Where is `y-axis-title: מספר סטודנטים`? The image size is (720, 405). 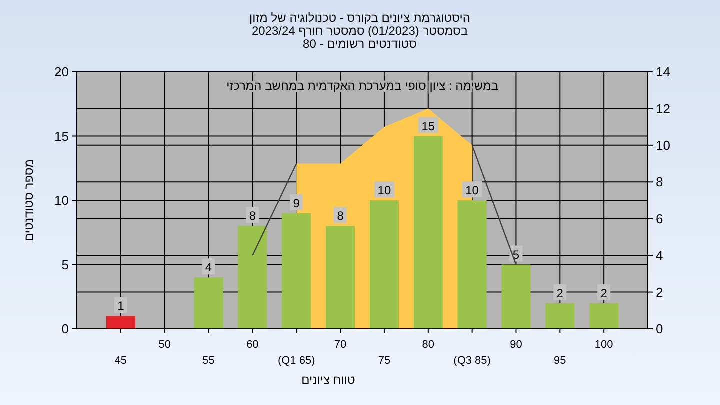 y-axis-title: מספר סטודנטים is located at coordinates (29, 200).